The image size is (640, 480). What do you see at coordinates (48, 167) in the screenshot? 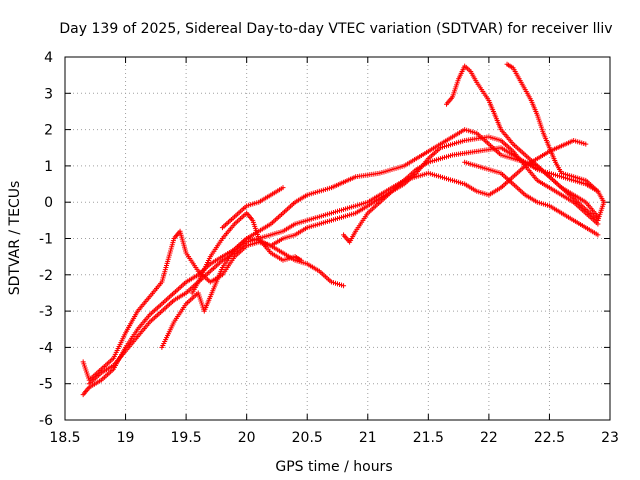
I see `y-tick-label: 1` at bounding box center [48, 167].